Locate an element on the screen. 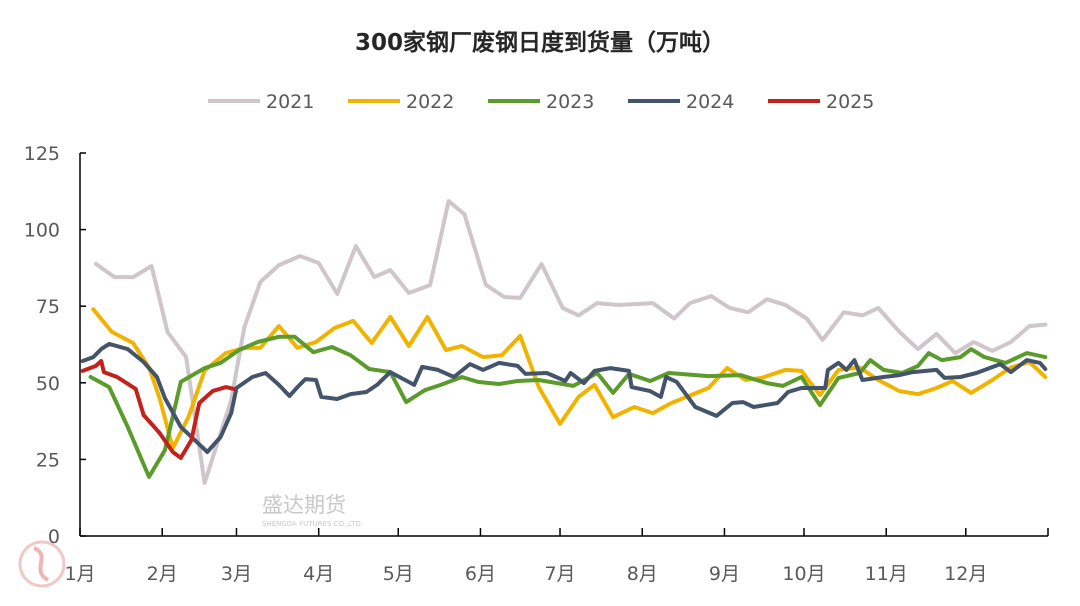  legend-label: 2022 is located at coordinates (430, 102).